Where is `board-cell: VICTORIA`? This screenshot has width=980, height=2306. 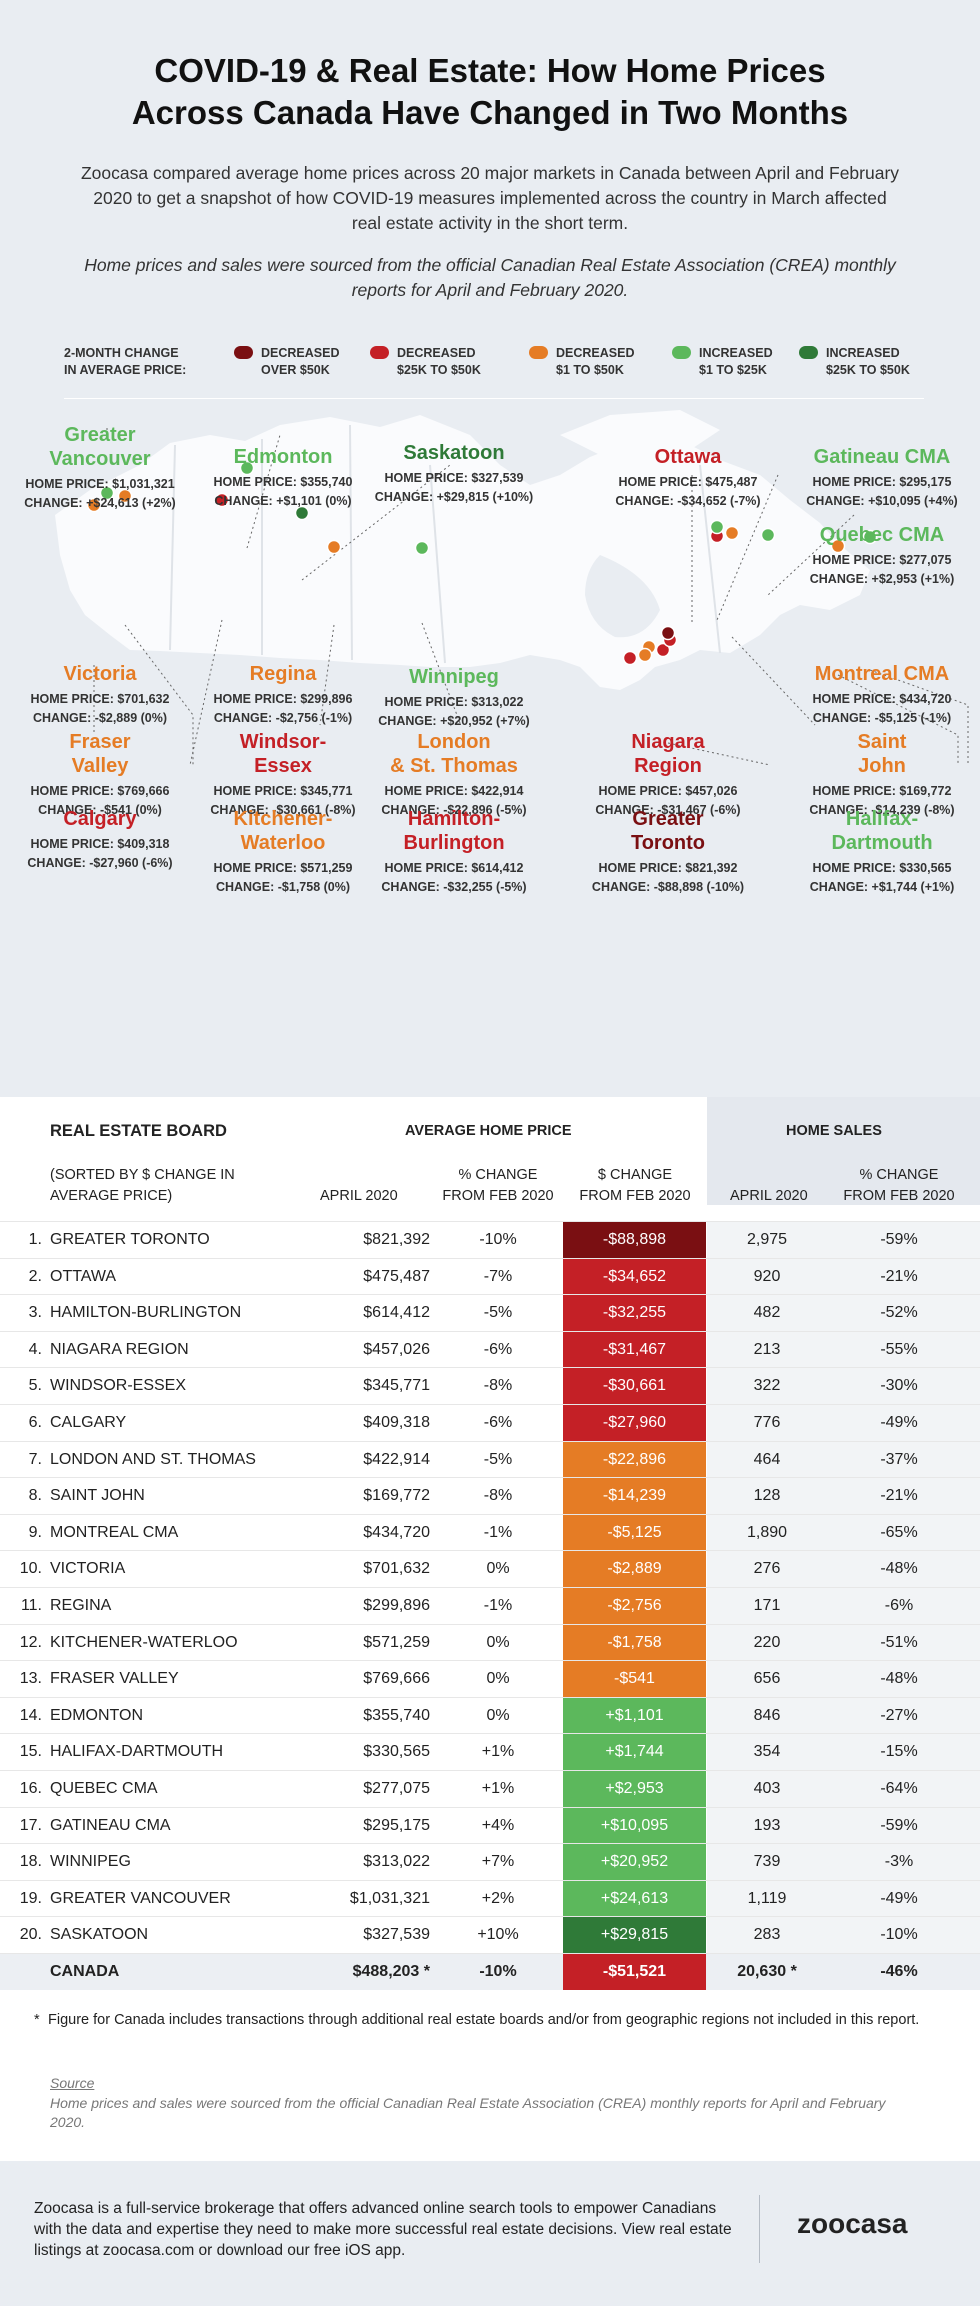 board-cell: VICTORIA is located at coordinates (88, 1569).